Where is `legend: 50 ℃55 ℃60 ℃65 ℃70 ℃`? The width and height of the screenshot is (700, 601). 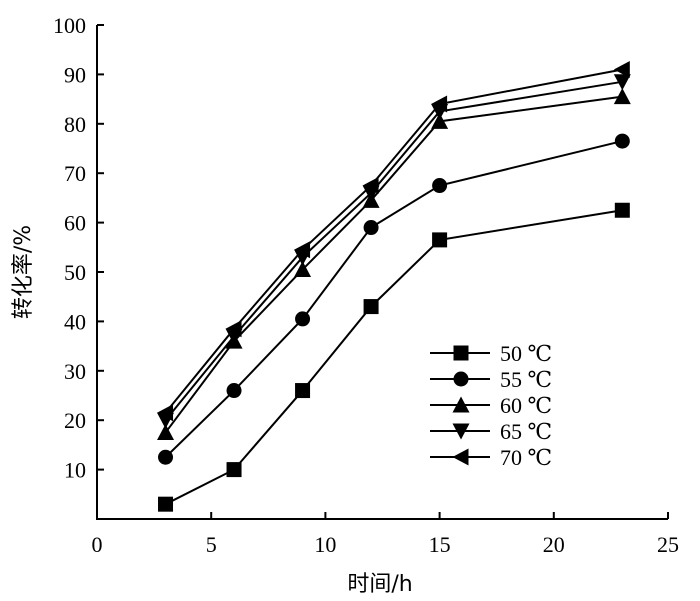
legend: 50 ℃55 ℃60 ℃65 ℃70 ℃ is located at coordinates (491, 405).